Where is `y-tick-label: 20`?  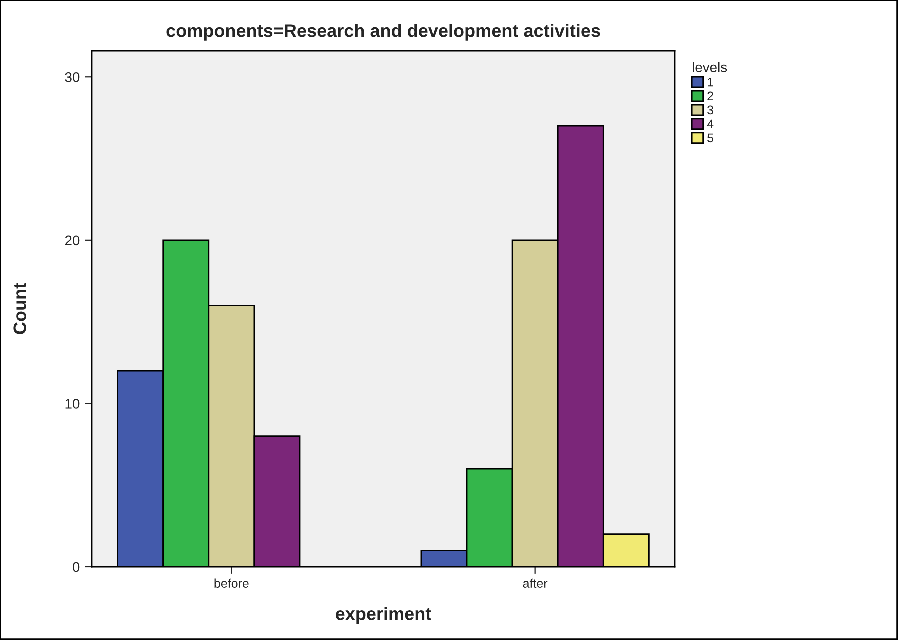 y-tick-label: 20 is located at coordinates (72, 241).